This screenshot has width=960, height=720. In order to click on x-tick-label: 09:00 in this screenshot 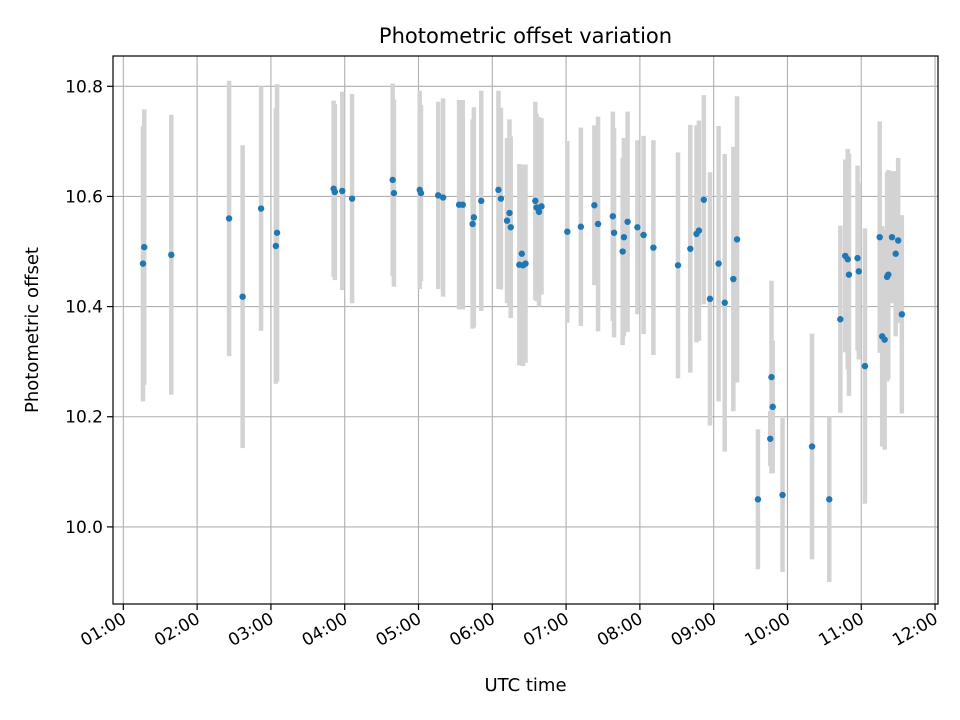, I will do `click(694, 630)`.